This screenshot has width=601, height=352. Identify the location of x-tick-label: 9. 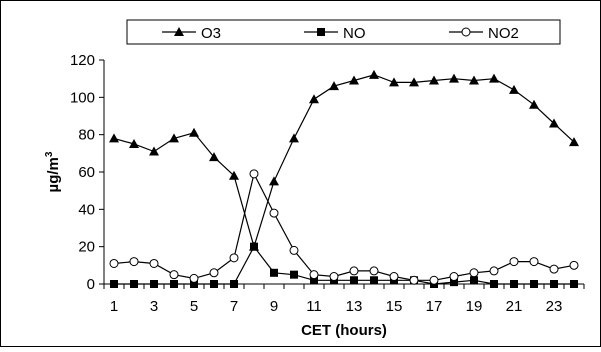
(274, 306).